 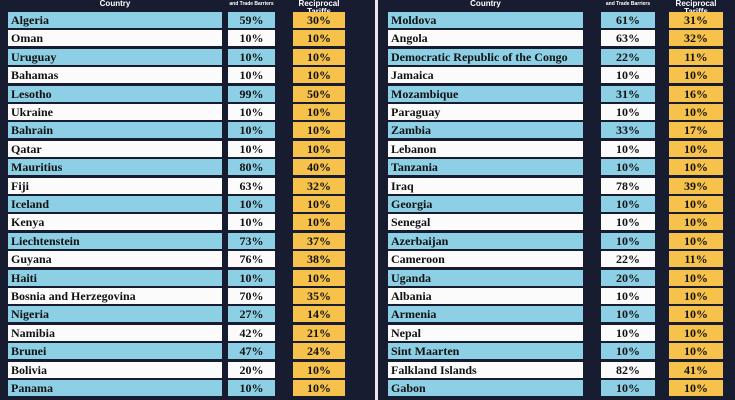 What do you see at coordinates (115, 56) in the screenshot?
I see `country-cell: Uruguay` at bounding box center [115, 56].